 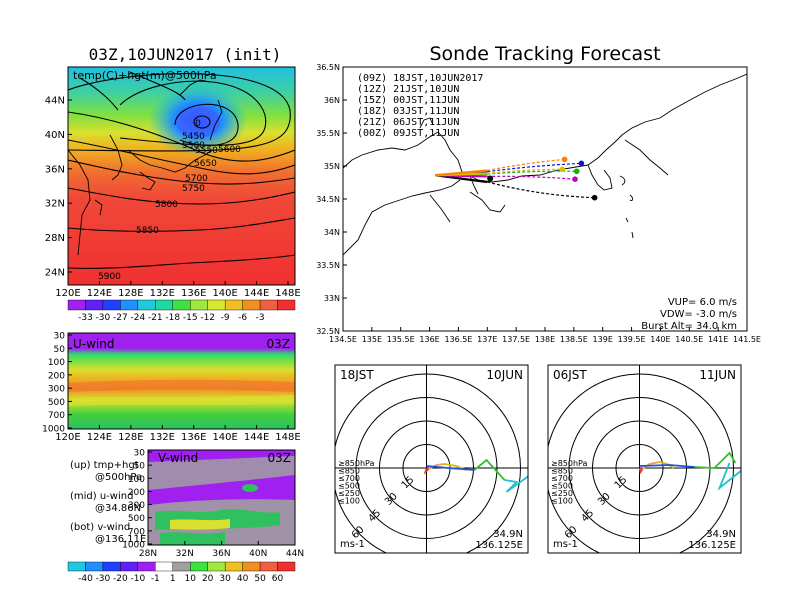 What do you see at coordinates (401, 339) in the screenshot?
I see `track-lon-tick: 135.5E` at bounding box center [401, 339].